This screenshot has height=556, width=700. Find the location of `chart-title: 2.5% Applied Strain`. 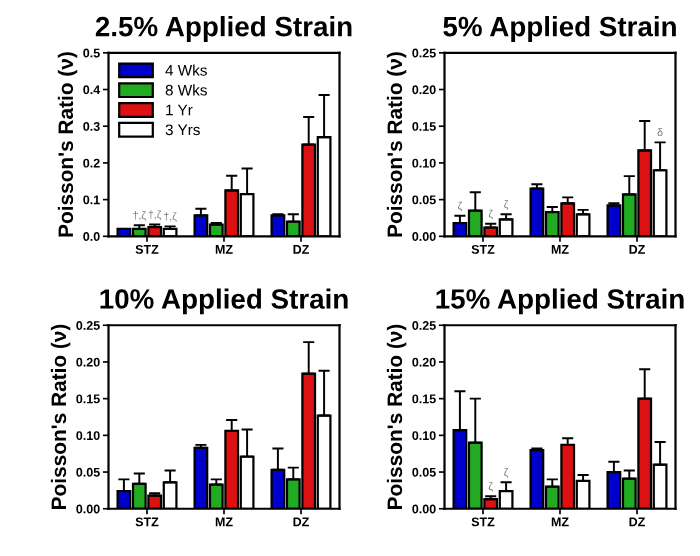

chart-title: 2.5% Applied Strain is located at coordinates (223, 29).